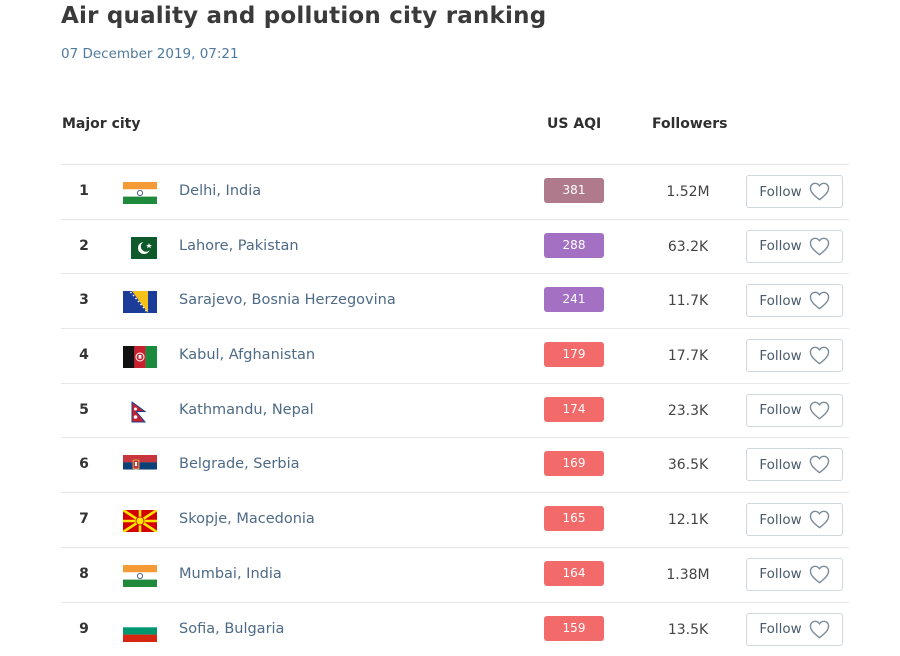  What do you see at coordinates (287, 300) in the screenshot?
I see `city-link: Sarajevo, Bosnia Herzegovina` at bounding box center [287, 300].